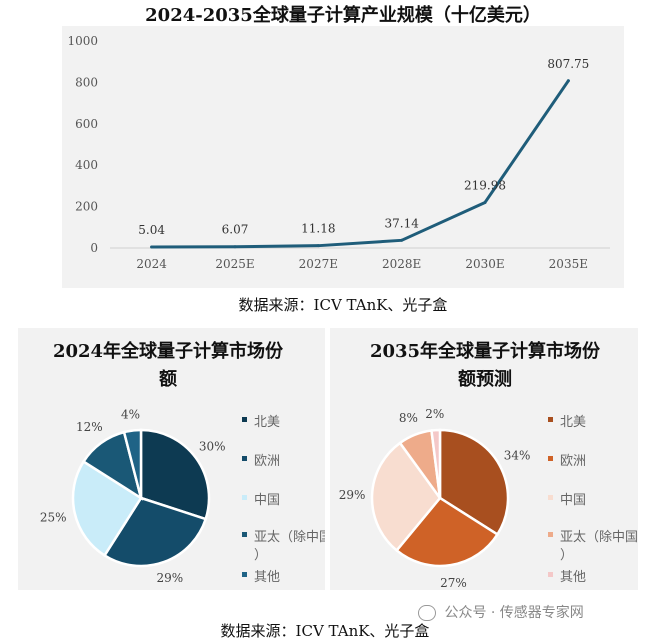 This screenshot has height=643, width=655. Describe the element at coordinates (514, 613) in the screenshot. I see `watermark-text: 公众号 · 传感器专家网` at that location.